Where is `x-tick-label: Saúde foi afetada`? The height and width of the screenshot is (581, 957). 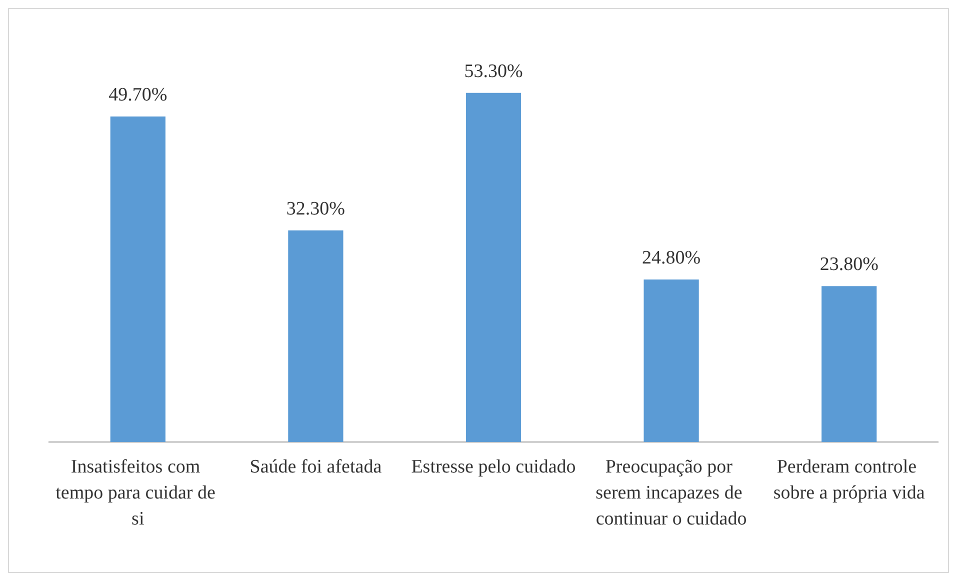
x-tick-label: Saúde foi afetada is located at coordinates (316, 467).